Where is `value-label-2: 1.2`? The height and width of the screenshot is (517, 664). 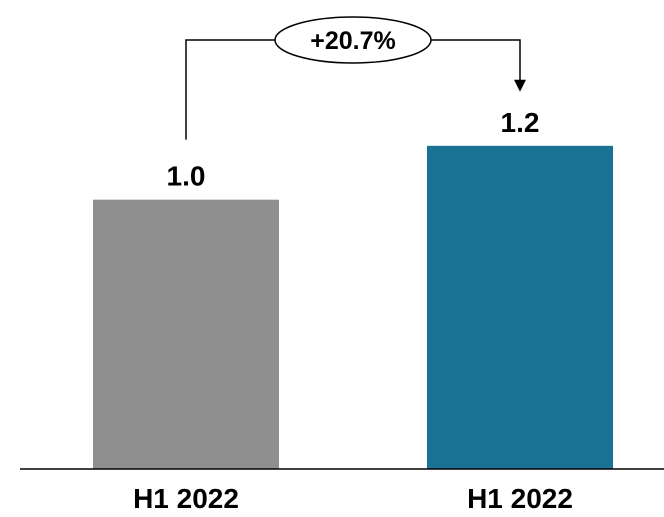
value-label-2: 1.2 is located at coordinates (520, 122).